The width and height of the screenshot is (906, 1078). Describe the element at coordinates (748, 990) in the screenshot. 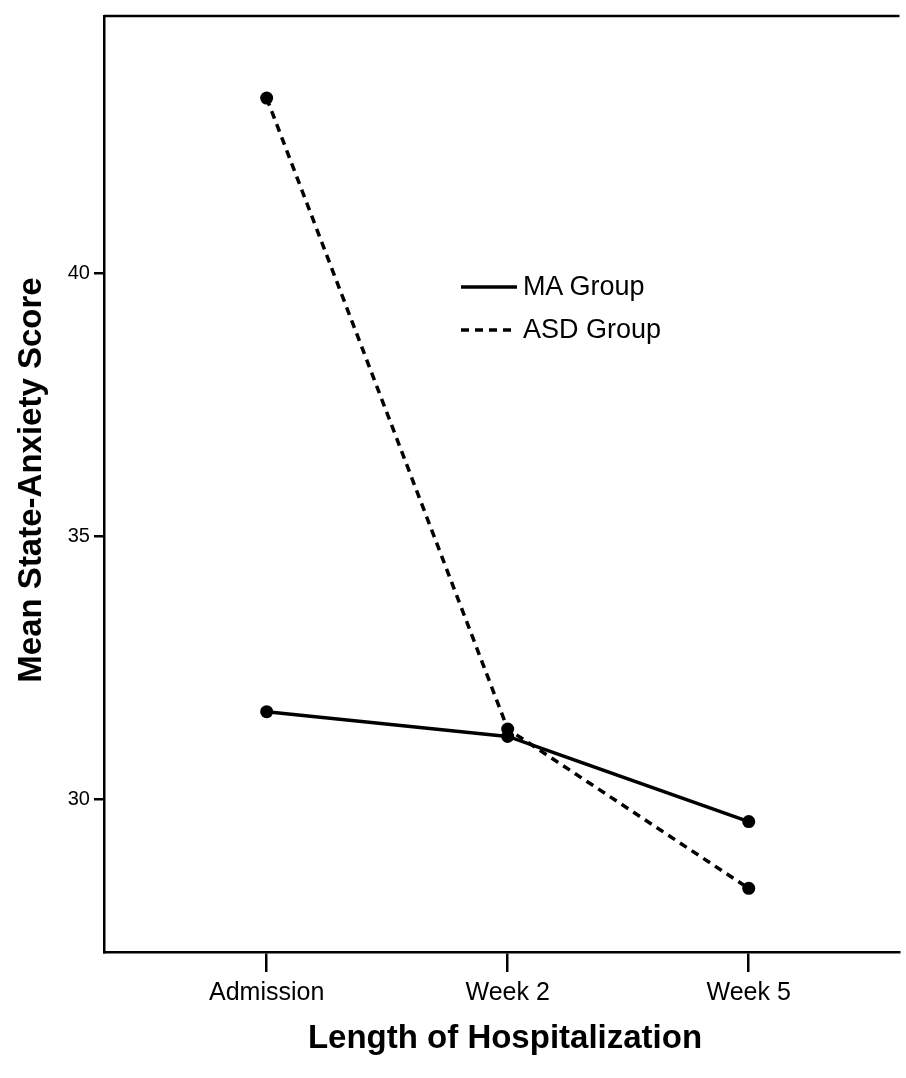

I see `x-tick-label: Week 5` at that location.